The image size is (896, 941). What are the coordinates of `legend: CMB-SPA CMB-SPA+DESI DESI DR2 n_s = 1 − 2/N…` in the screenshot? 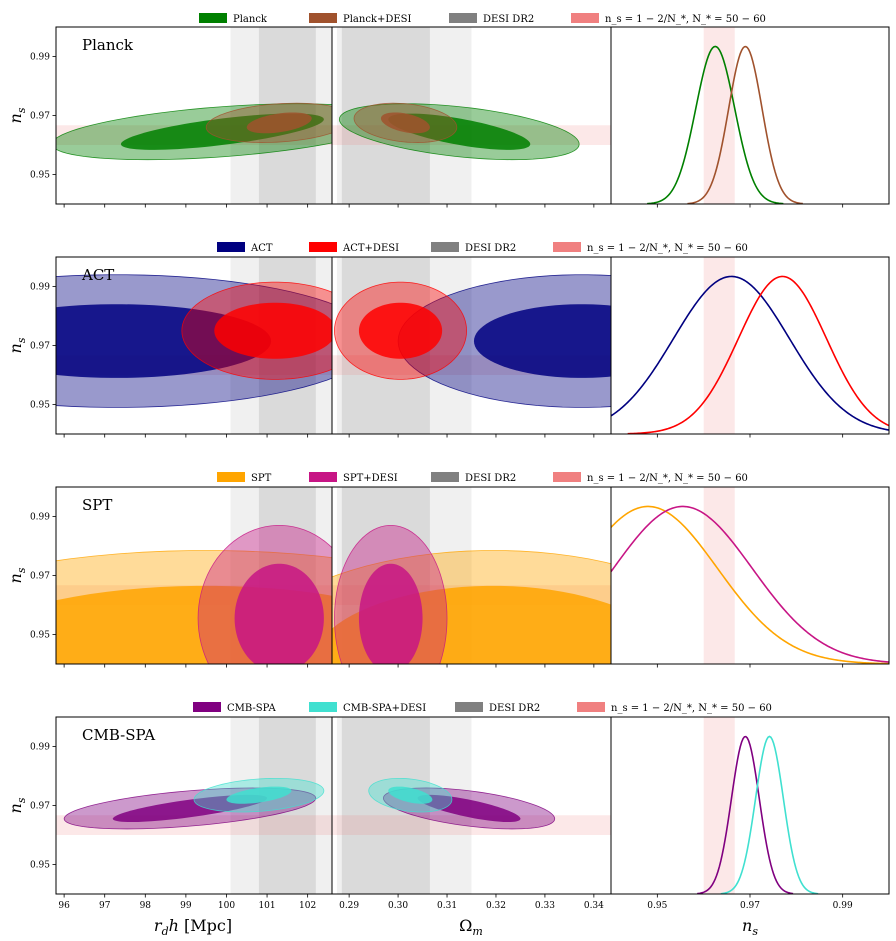 It's located at (482, 708).